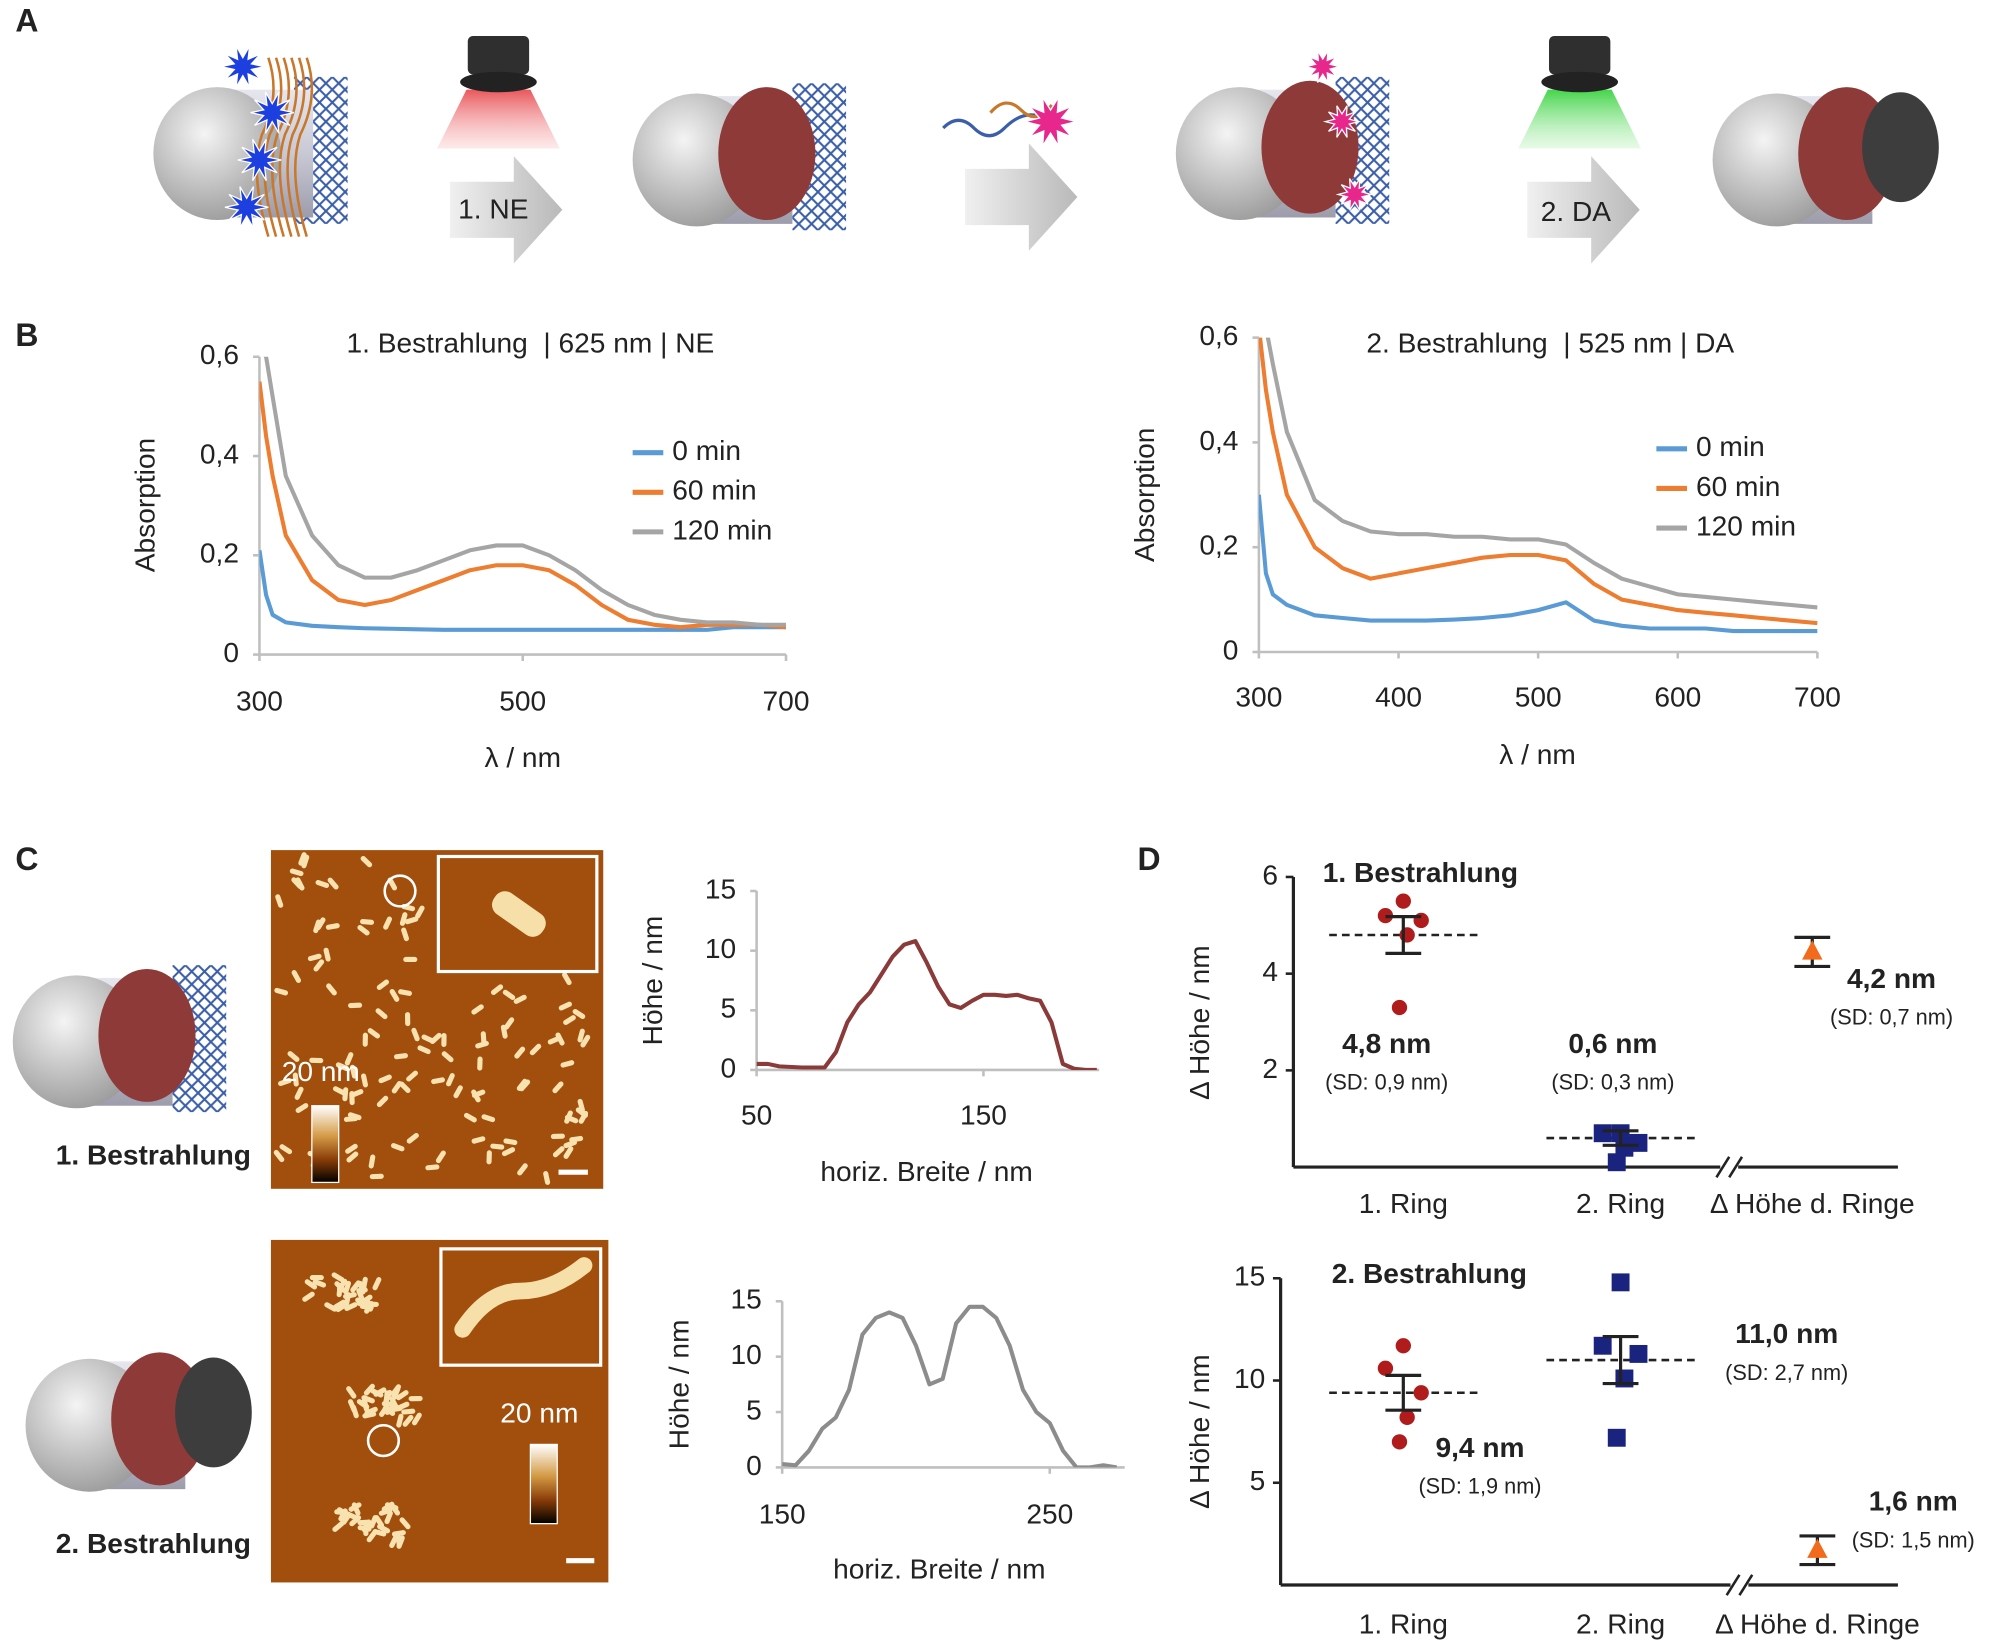 This screenshot has width=2004, height=1644. I want to click on afm-scale-label: 20 nm, so click(321, 1071).